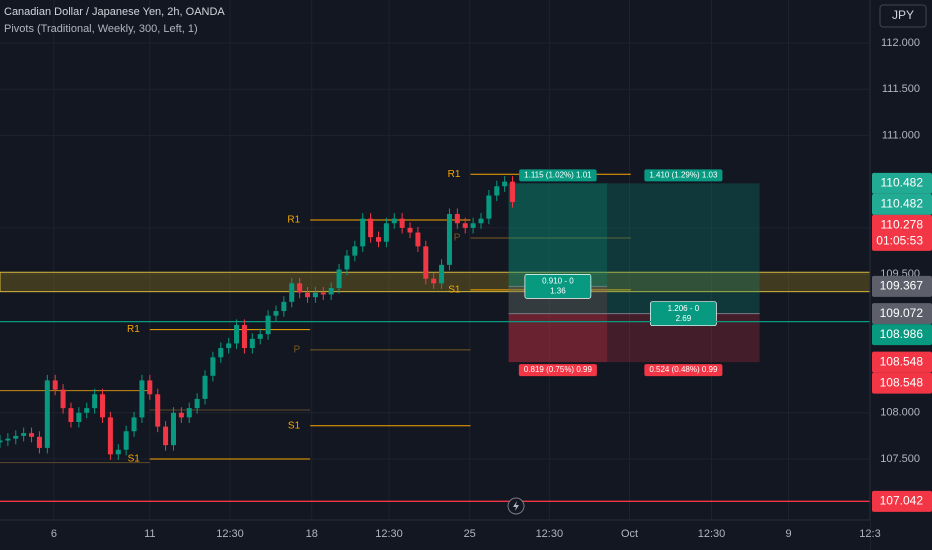  Describe the element at coordinates (900, 459) in the screenshot. I see `y-tick-label: 107.500` at that location.